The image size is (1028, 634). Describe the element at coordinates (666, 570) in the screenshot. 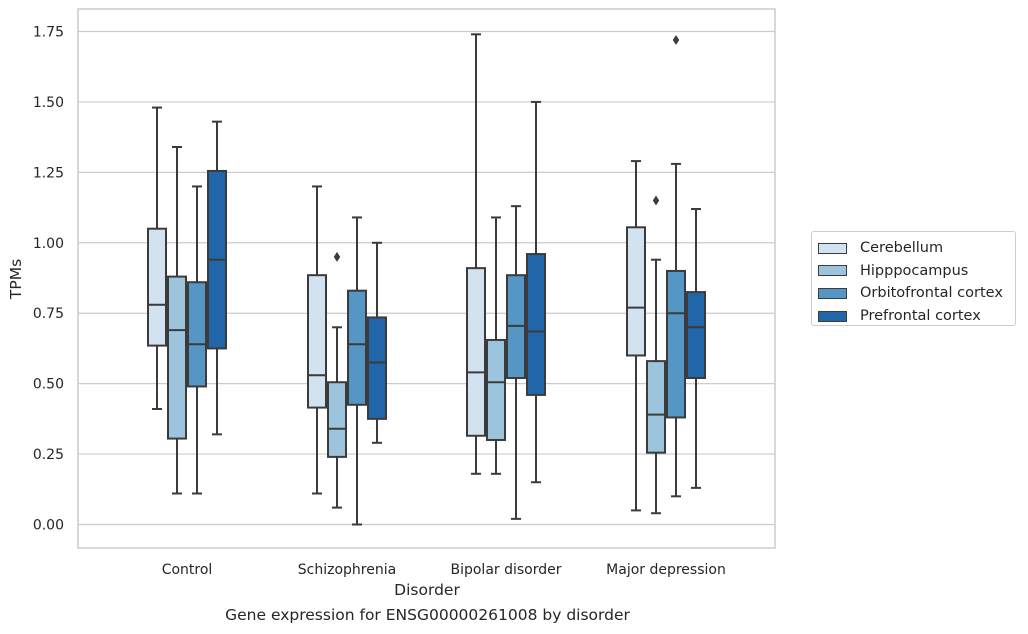

I see `x-tick-label: Major depression` at that location.